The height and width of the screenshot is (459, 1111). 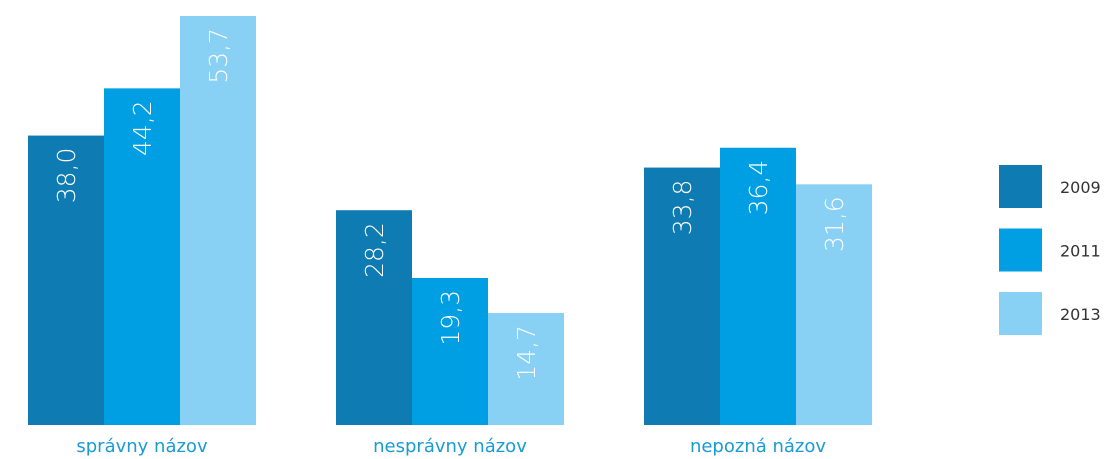 What do you see at coordinates (1080, 314) in the screenshot?
I see `legend-label: 2013` at bounding box center [1080, 314].